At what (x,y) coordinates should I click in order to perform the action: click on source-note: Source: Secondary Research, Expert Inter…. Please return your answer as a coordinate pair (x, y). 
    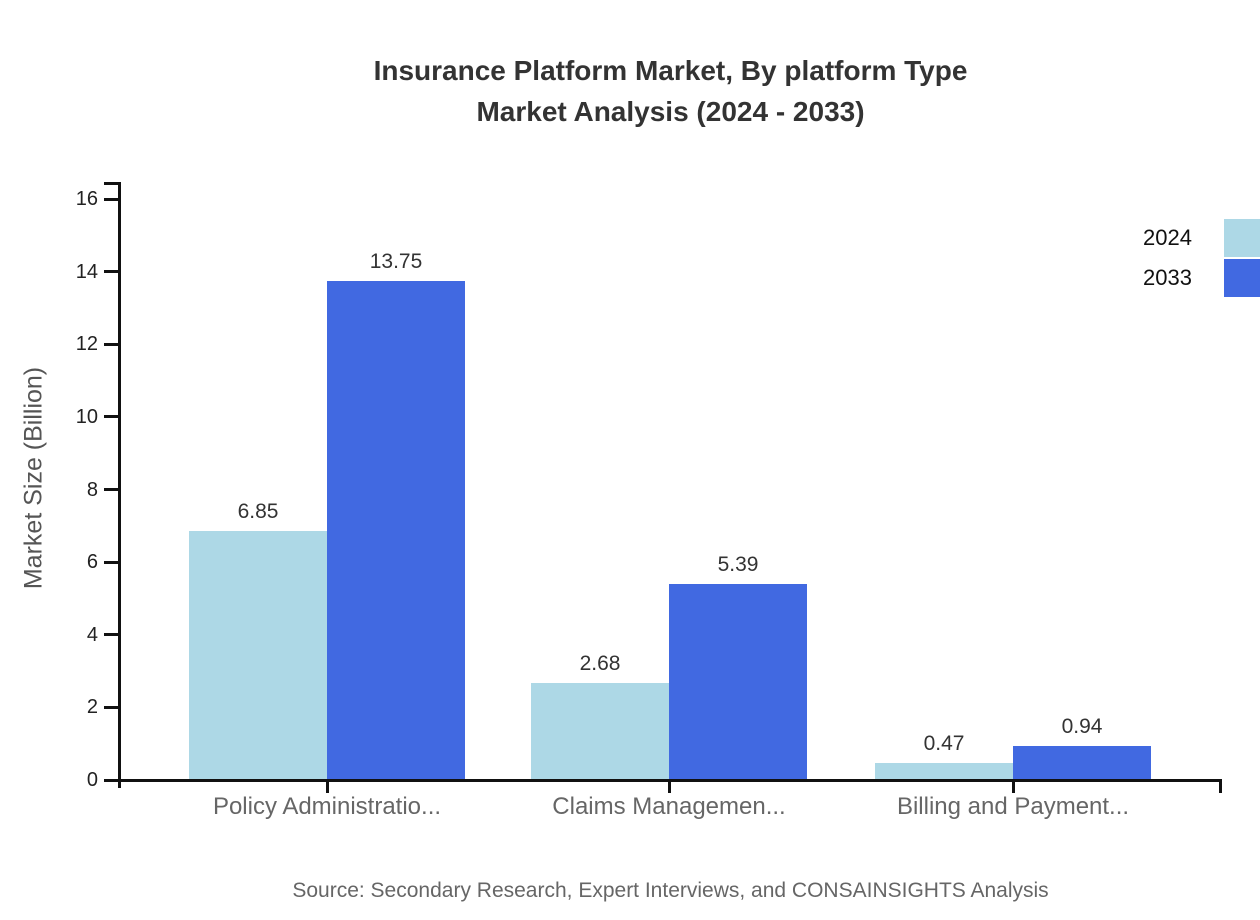
    Looking at the image, I should click on (670, 890).